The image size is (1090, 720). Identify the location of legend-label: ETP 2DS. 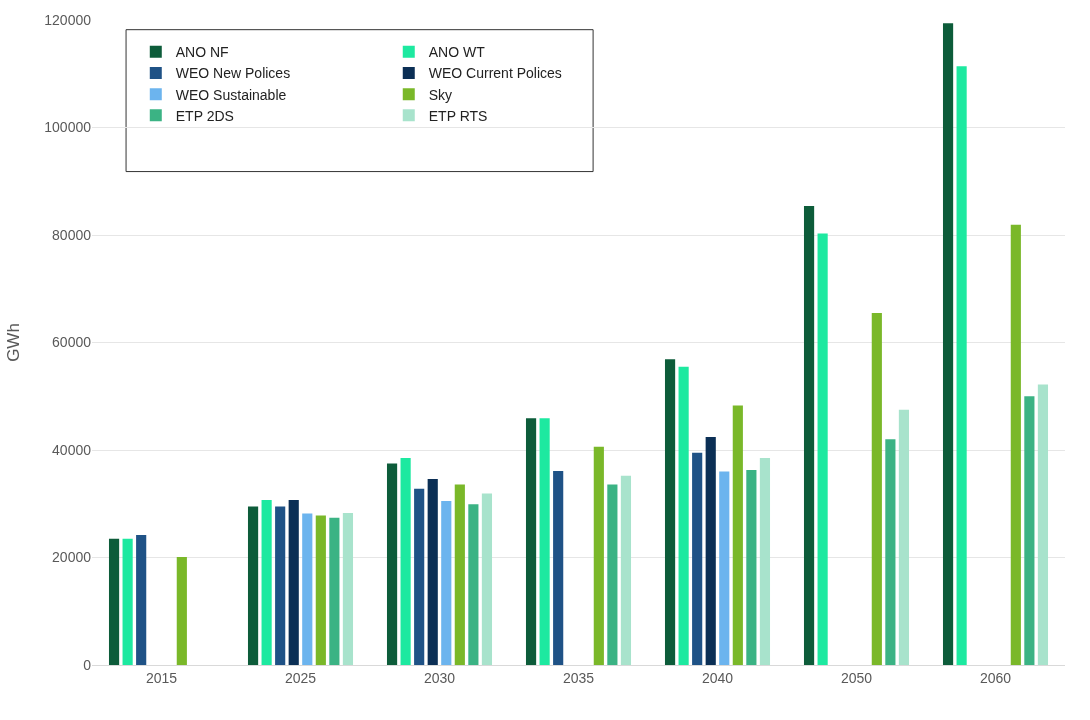
(204, 115).